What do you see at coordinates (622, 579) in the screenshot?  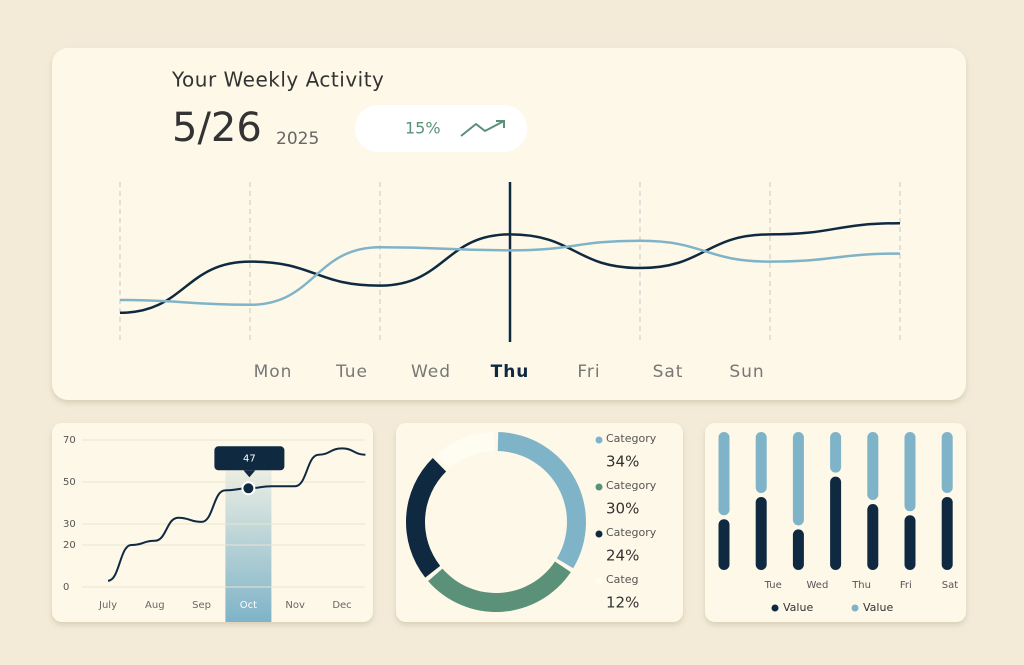 I see `legend-label: Categ` at bounding box center [622, 579].